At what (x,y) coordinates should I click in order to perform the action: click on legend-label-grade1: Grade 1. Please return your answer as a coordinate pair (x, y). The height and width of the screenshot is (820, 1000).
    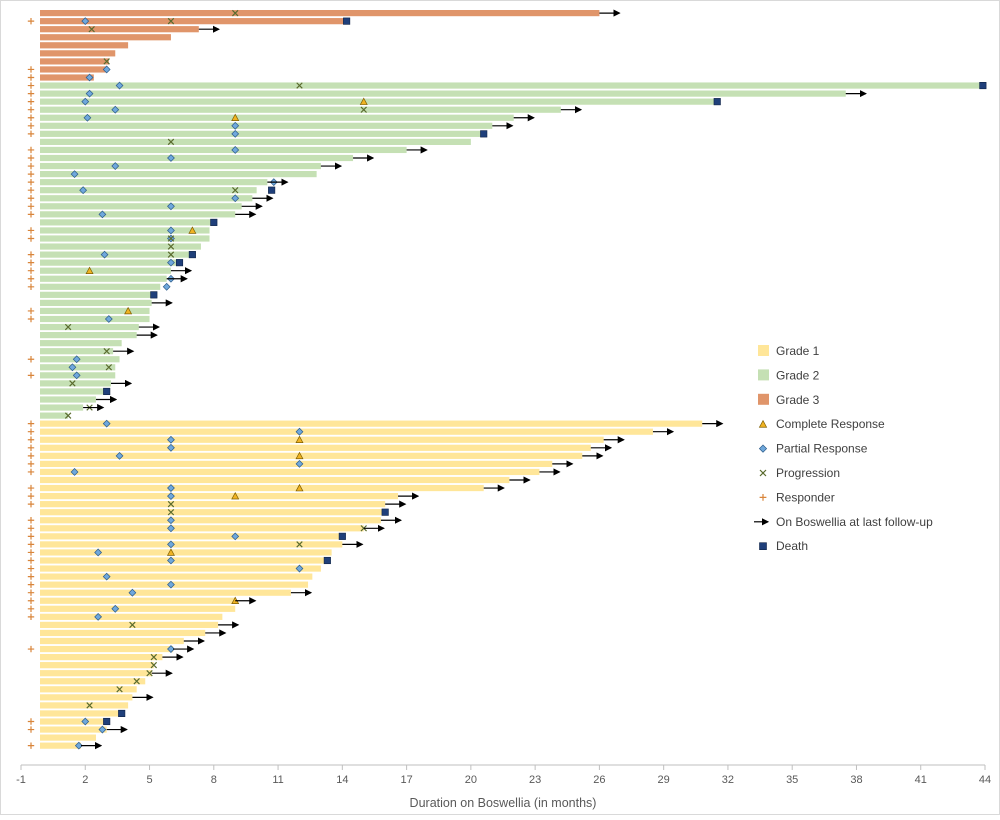
    Looking at the image, I should click on (798, 351).